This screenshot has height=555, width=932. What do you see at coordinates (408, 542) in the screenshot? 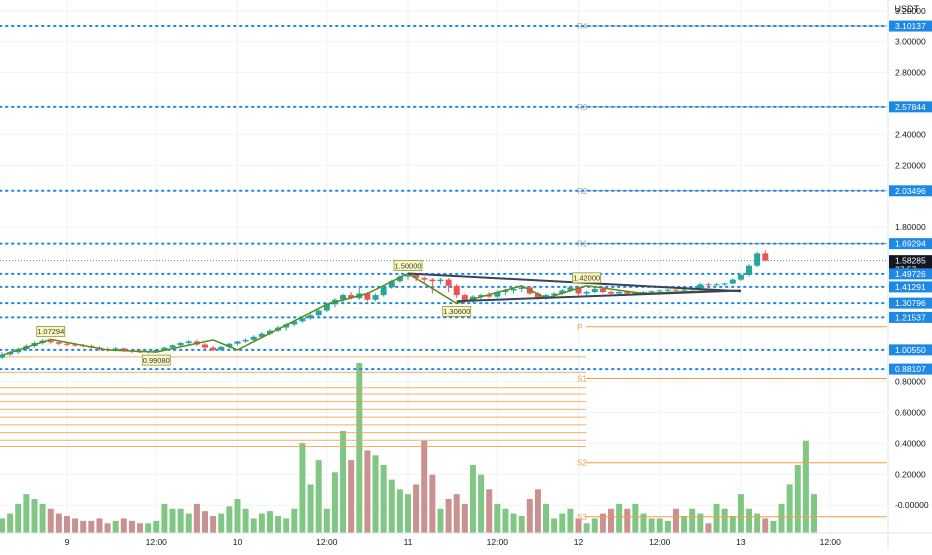
I see `x-tick-label: 11` at bounding box center [408, 542].